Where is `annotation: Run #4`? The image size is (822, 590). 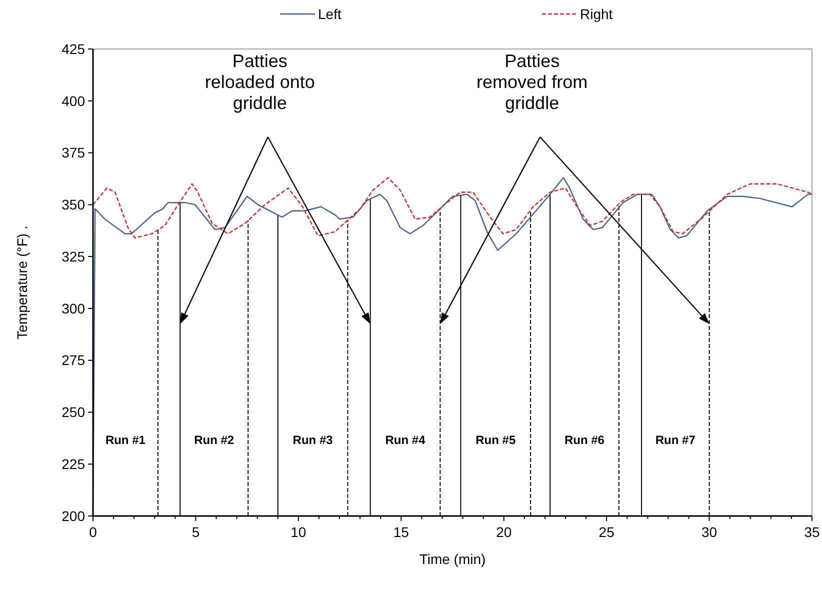 annotation: Run #4 is located at coordinates (405, 440).